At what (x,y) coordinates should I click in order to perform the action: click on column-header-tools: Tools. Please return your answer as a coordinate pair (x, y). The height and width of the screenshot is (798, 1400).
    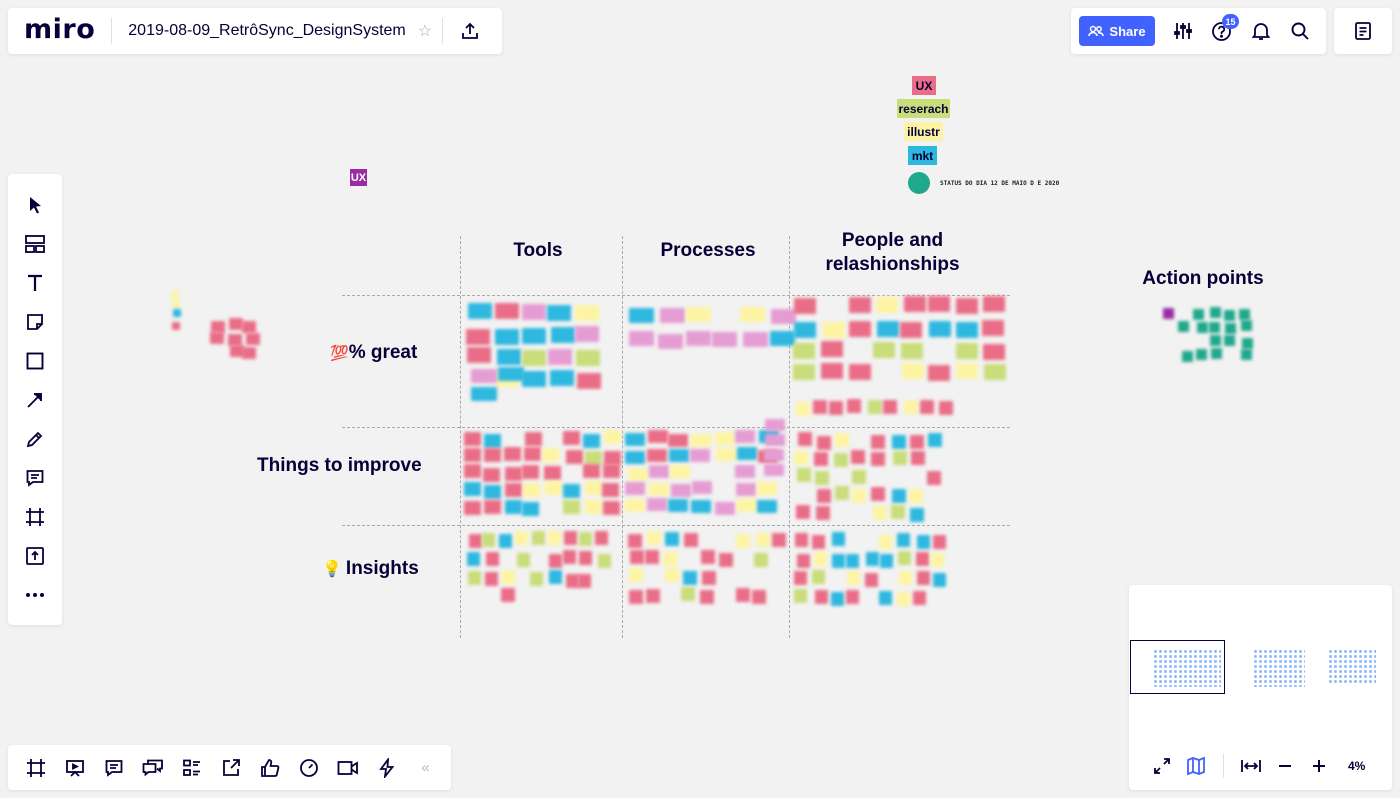
    Looking at the image, I should click on (538, 250).